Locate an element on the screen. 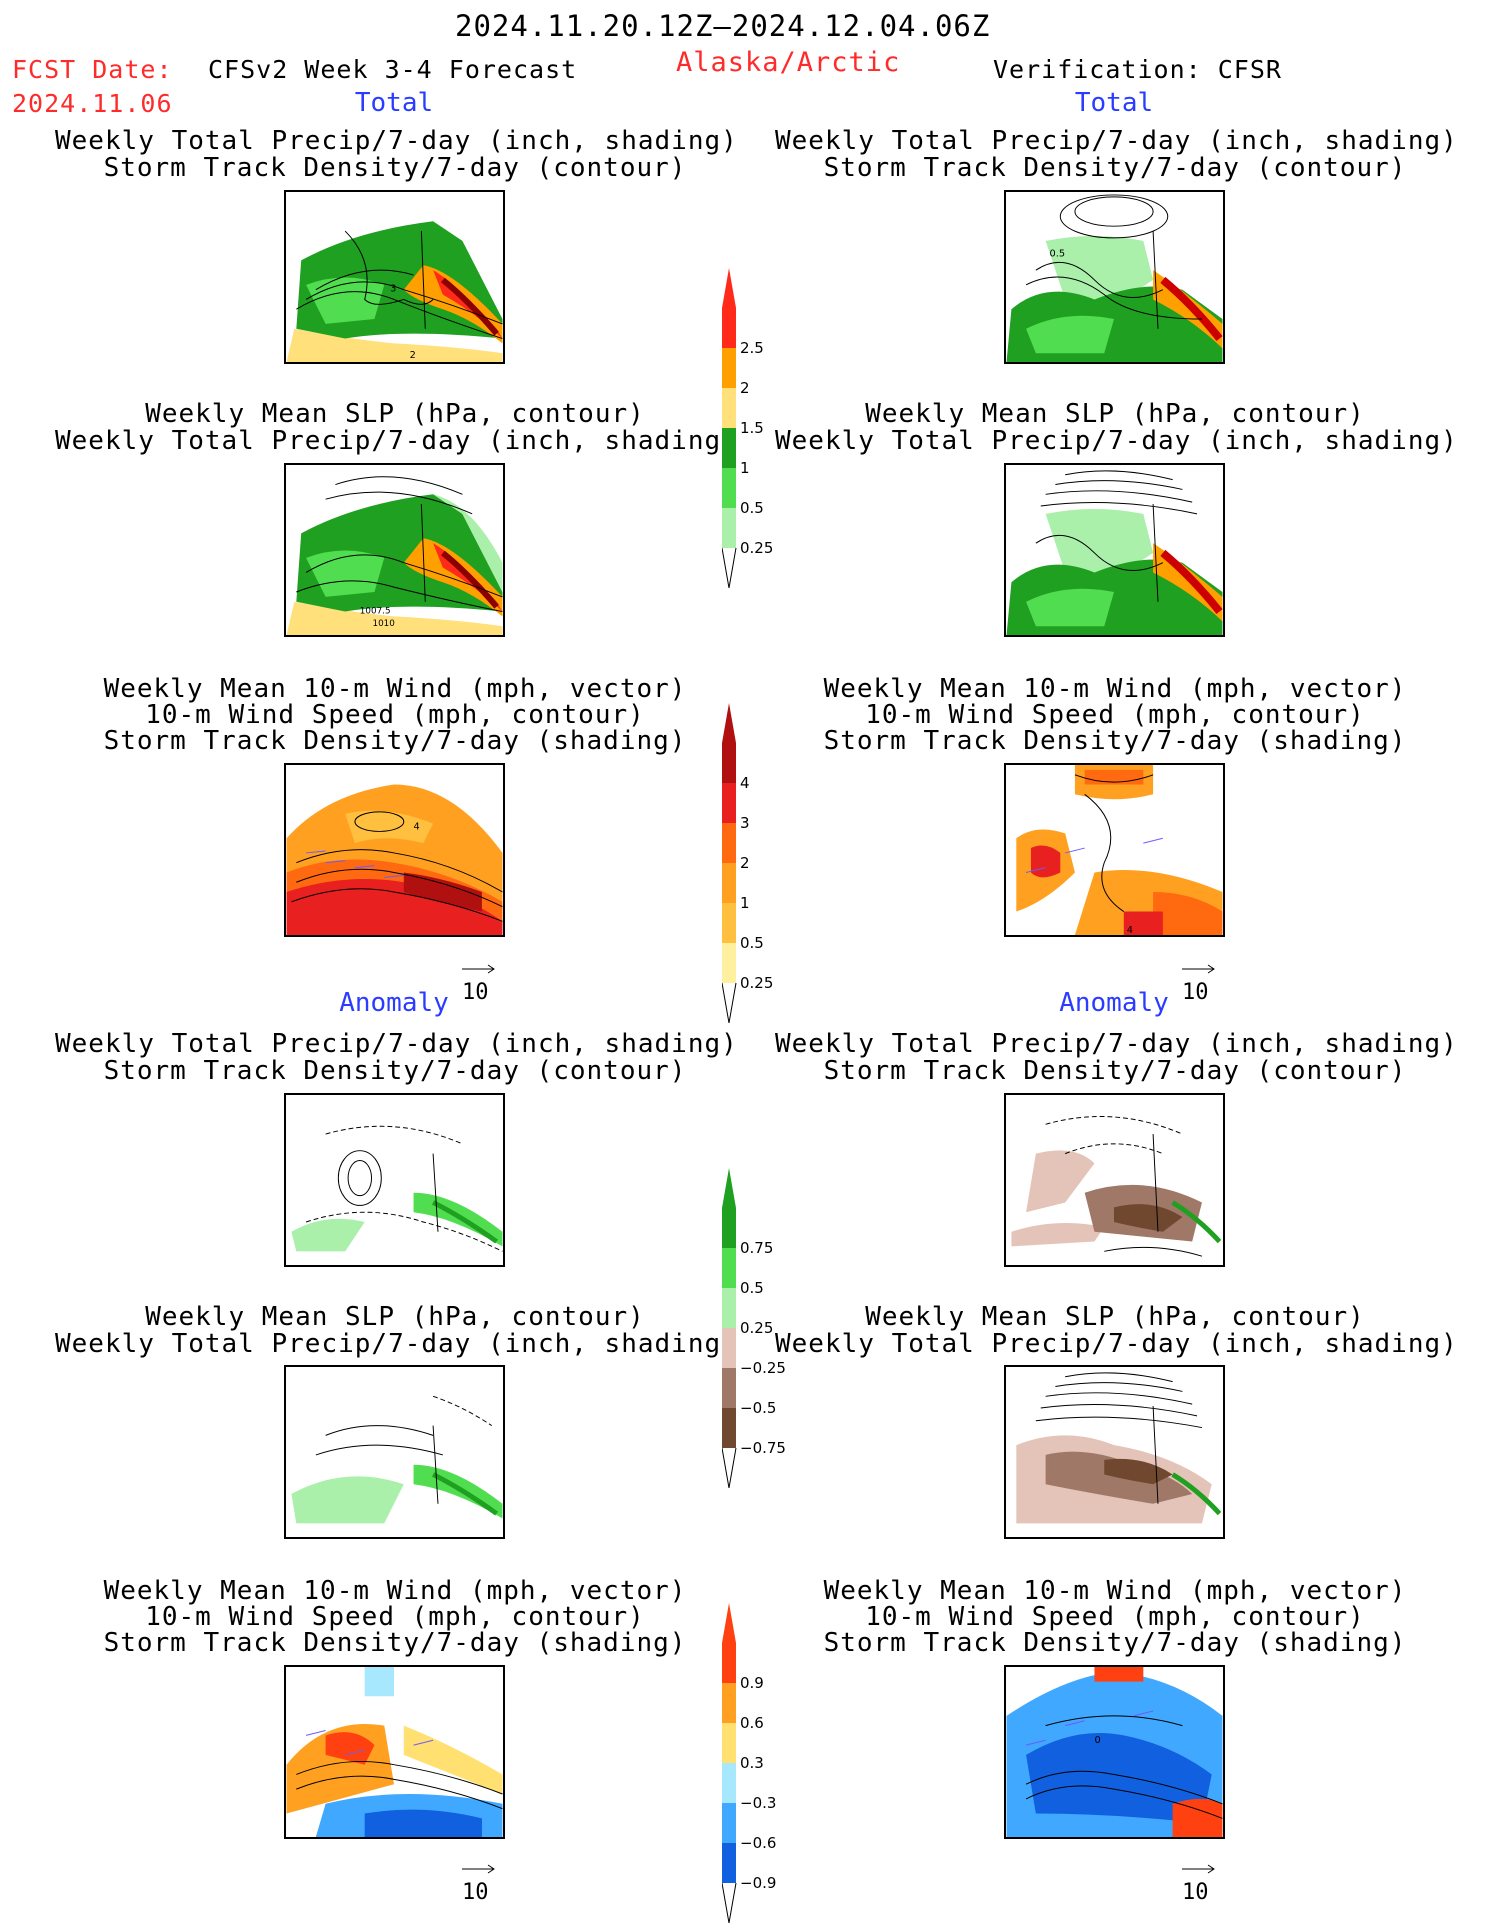  map-slp-precip-anom-fcst is located at coordinates (397, 1459).